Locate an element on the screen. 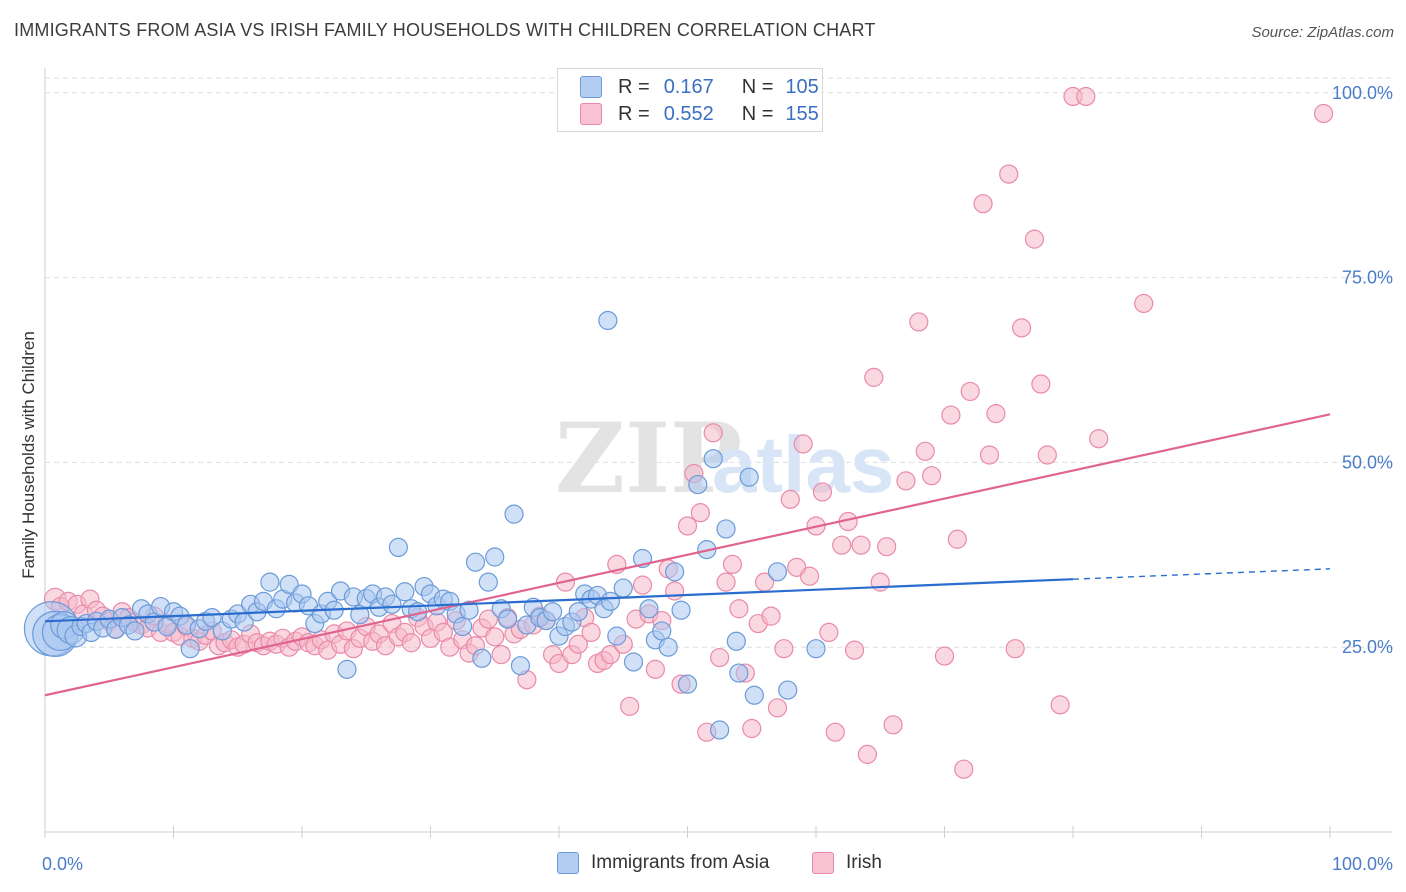  legend-r-value: 0.552 is located at coordinates (688, 113).